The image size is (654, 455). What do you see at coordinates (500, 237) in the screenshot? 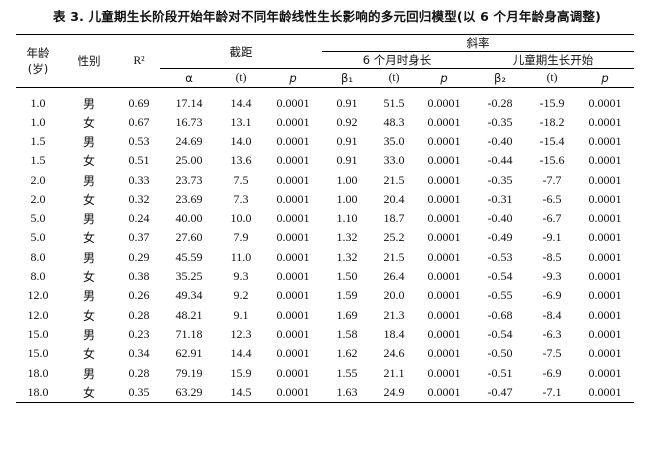
I see `cell-b2: -0.49` at bounding box center [500, 237].